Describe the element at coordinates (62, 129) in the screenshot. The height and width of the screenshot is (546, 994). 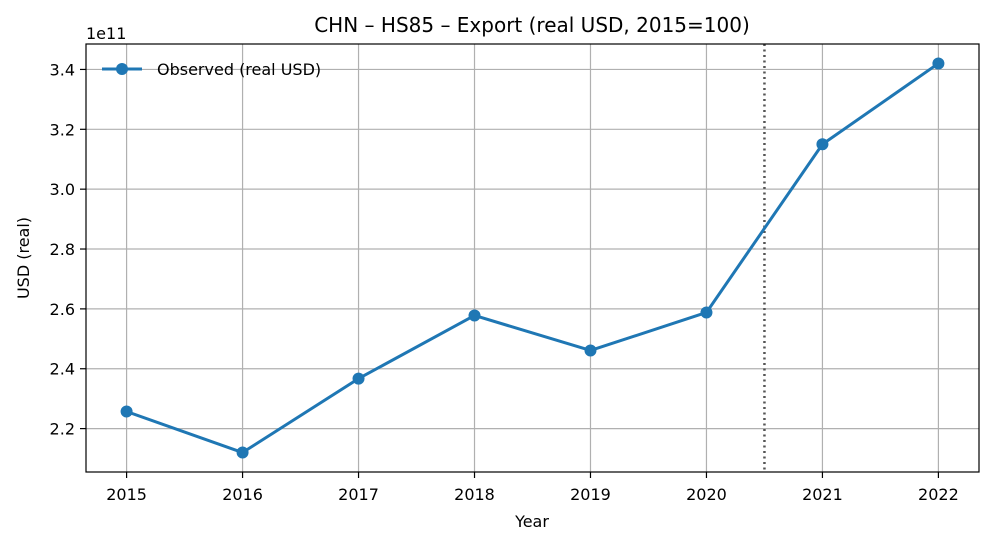
I see `y-tick-label: 3.2` at that location.